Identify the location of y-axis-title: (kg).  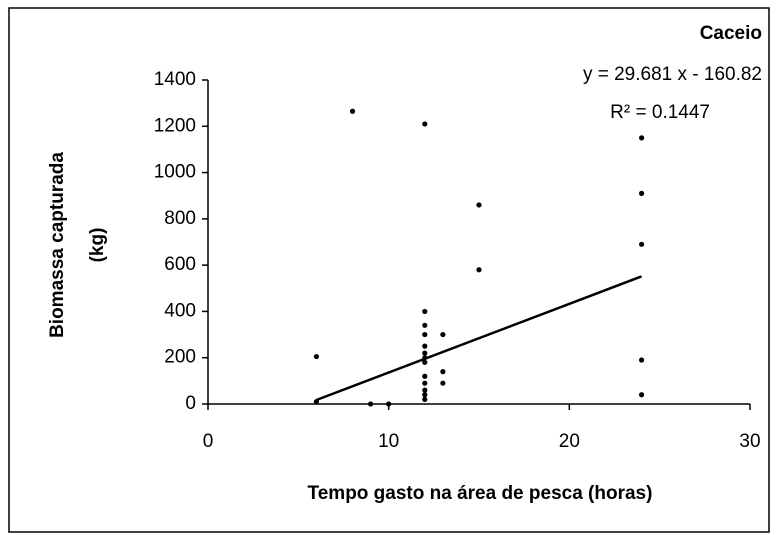
(97, 245).